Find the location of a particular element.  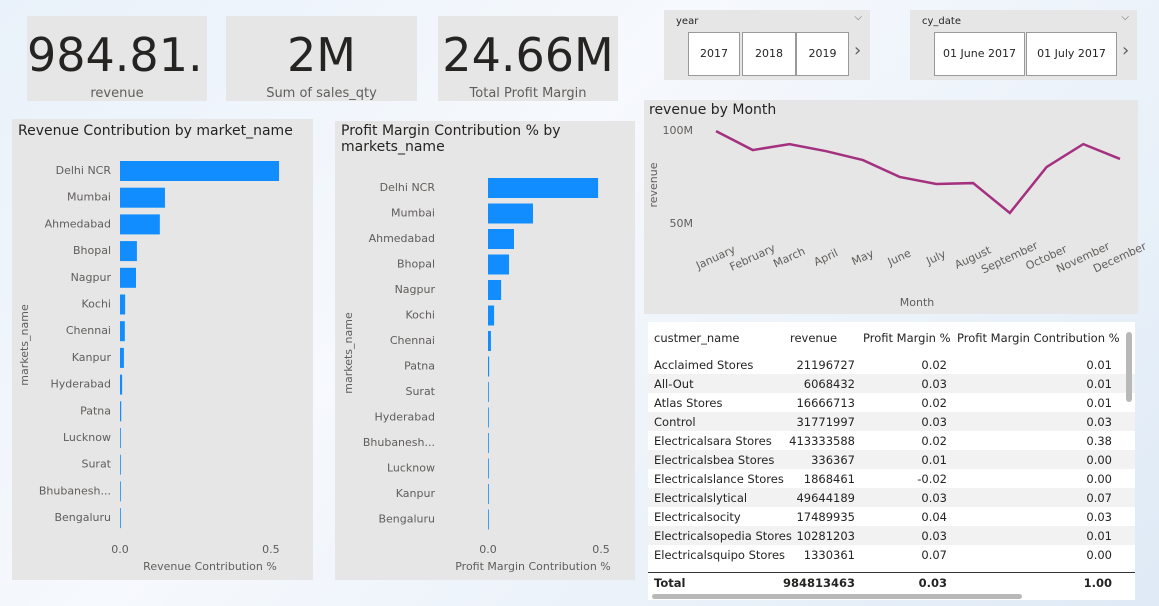

slicer-title: cy_date is located at coordinates (941, 21).